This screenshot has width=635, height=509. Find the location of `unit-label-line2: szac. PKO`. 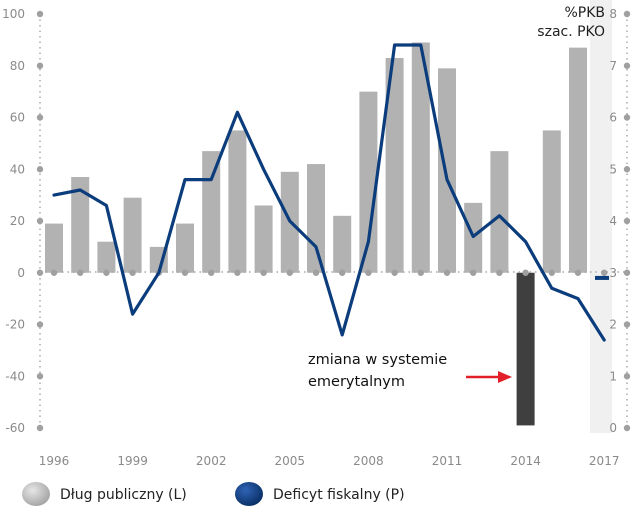

unit-label-line2: szac. PKO is located at coordinates (571, 32).